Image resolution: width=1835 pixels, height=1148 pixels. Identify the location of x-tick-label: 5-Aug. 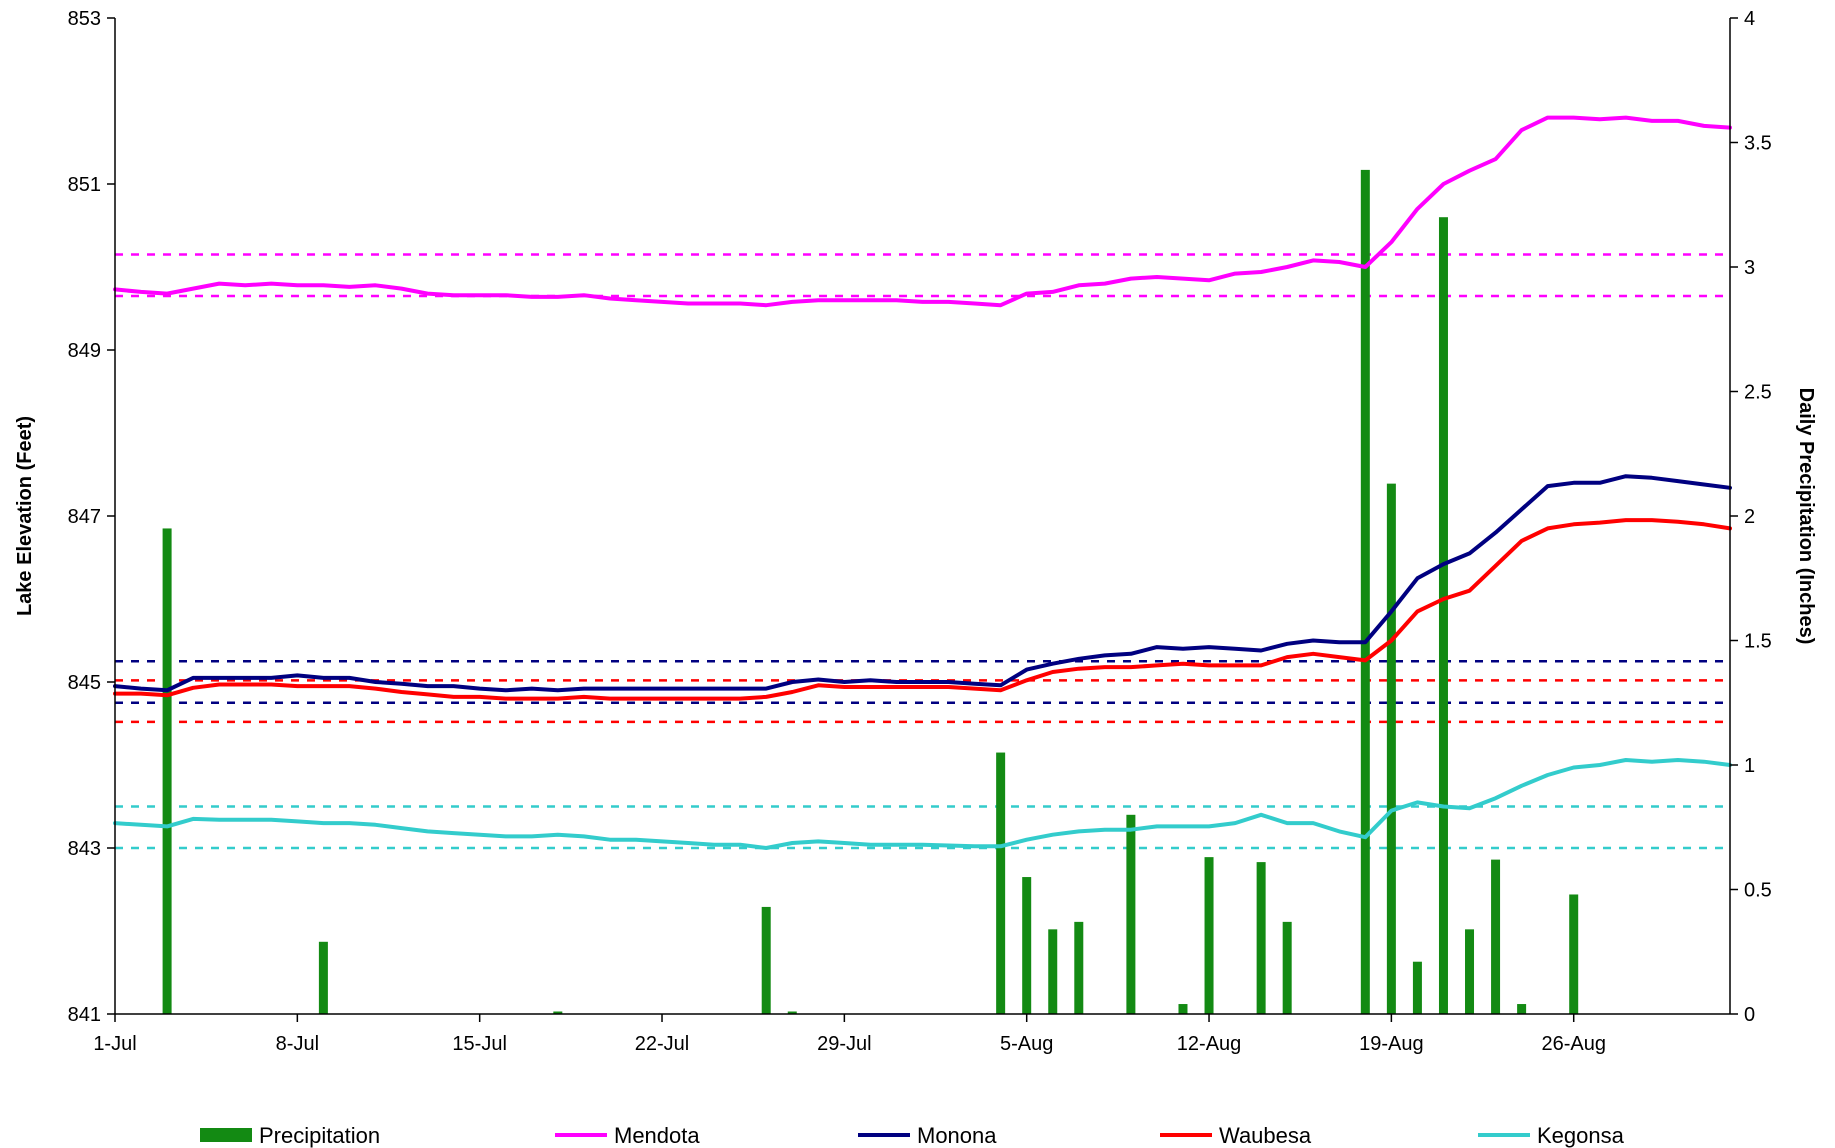
(1026, 1044).